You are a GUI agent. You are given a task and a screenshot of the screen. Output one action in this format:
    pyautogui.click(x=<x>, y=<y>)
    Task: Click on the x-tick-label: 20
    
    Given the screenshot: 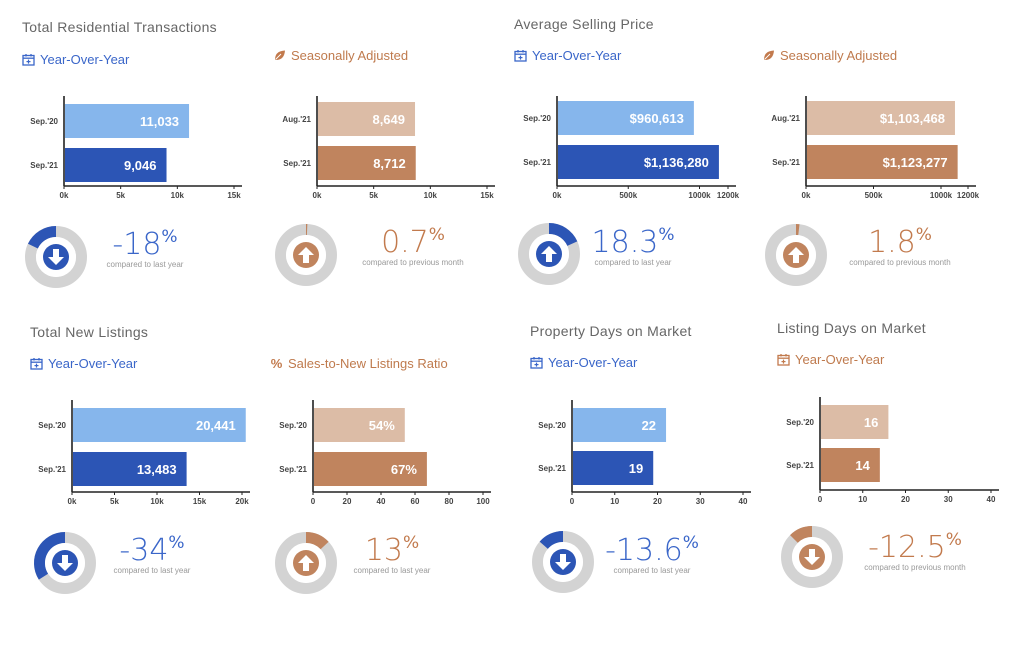 What is the action you would take?
    pyautogui.click(x=657, y=501)
    